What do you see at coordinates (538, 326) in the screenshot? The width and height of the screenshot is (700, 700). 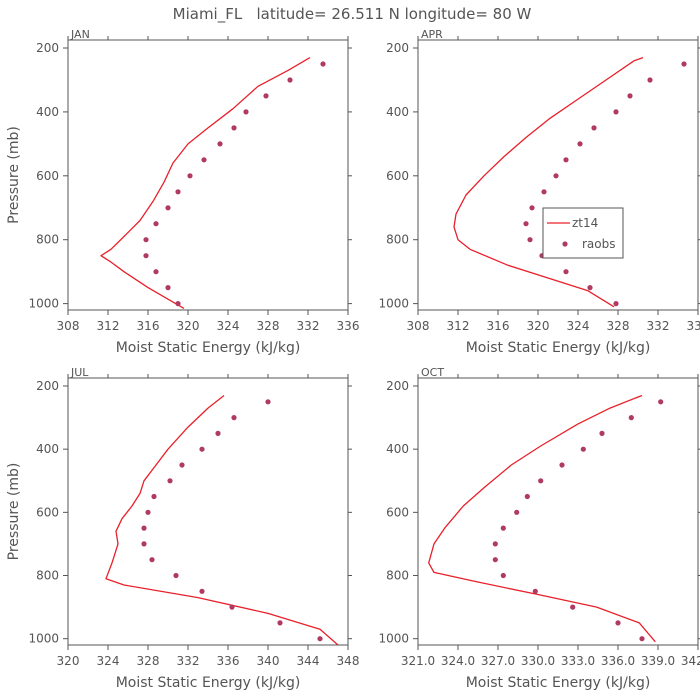 I see `x-tick-label: 320` at bounding box center [538, 326].